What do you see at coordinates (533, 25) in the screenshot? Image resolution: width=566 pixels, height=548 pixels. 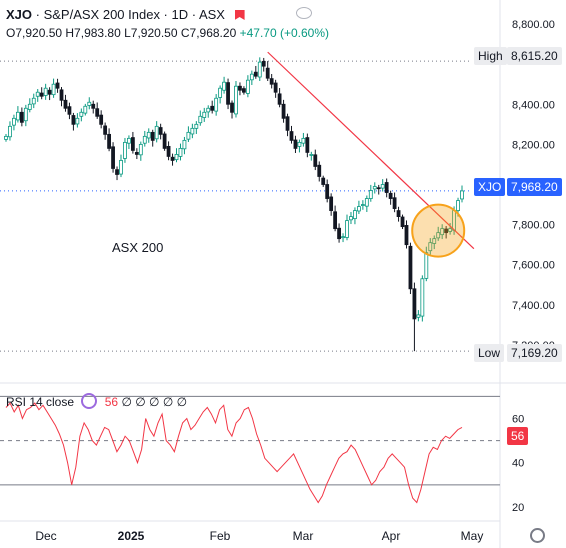 I see `price-tick-label: 8,800.00` at bounding box center [533, 25].